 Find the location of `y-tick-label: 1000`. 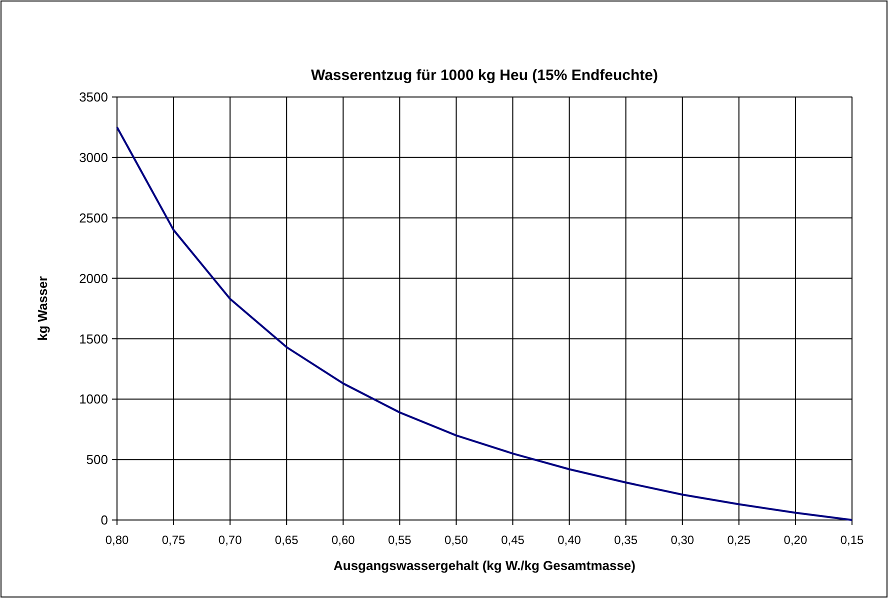

y-tick-label: 1000 is located at coordinates (93, 399).